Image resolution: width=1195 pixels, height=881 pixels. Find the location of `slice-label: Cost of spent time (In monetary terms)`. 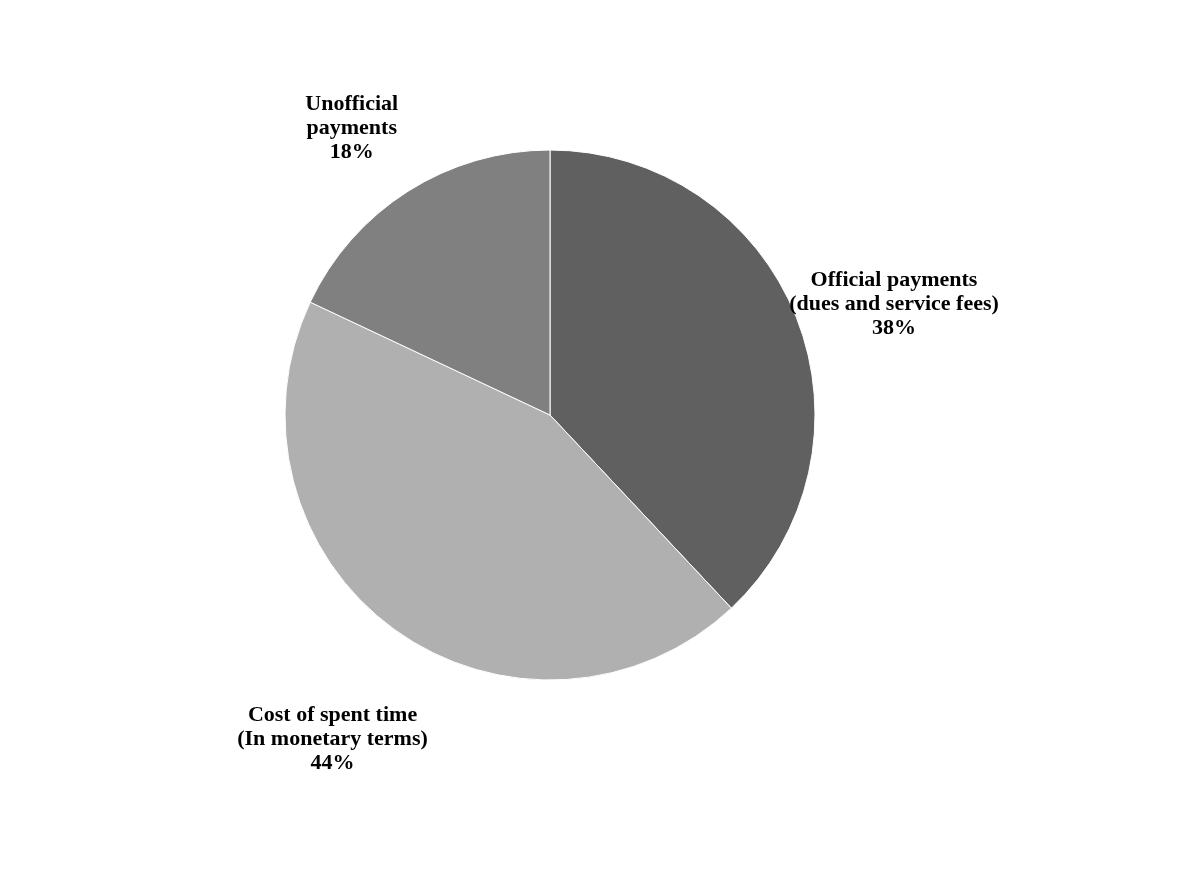

slice-label: Cost of spent time (In monetary terms) is located at coordinates (332, 726).